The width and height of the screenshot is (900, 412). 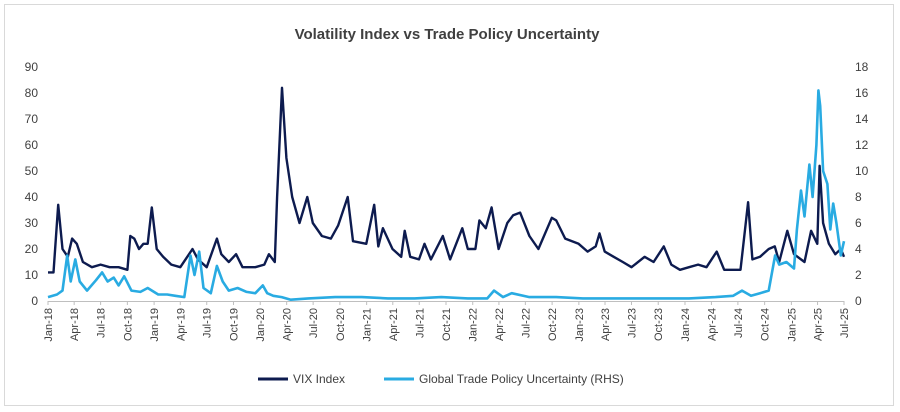 What do you see at coordinates (632, 323) in the screenshot?
I see `x-tick-label: Jul-23` at bounding box center [632, 323].